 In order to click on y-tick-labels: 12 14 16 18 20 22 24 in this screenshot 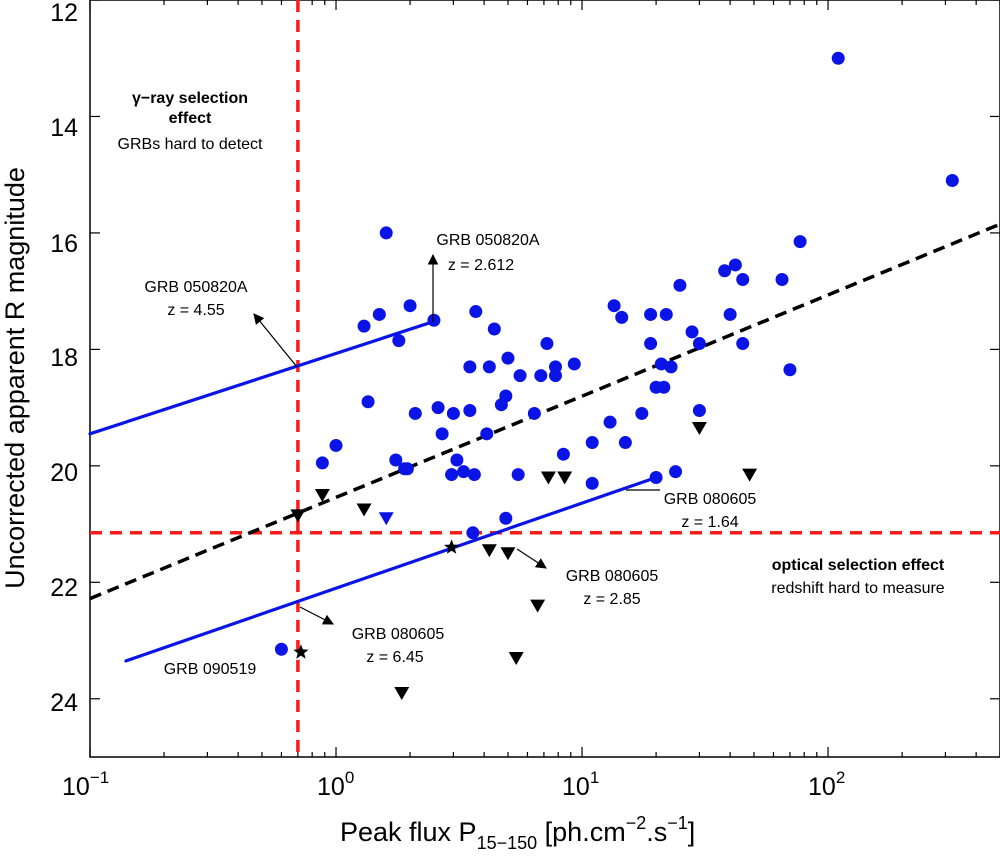, I will do `click(64, 358)`.